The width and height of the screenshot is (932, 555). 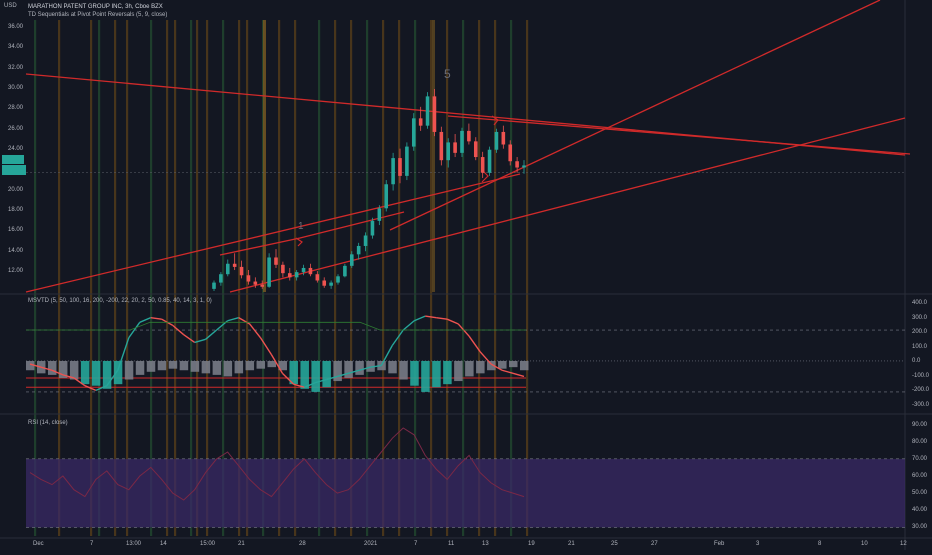 What do you see at coordinates (921, 390) in the screenshot?
I see `osc-tick-label: -200.0` at bounding box center [921, 390].